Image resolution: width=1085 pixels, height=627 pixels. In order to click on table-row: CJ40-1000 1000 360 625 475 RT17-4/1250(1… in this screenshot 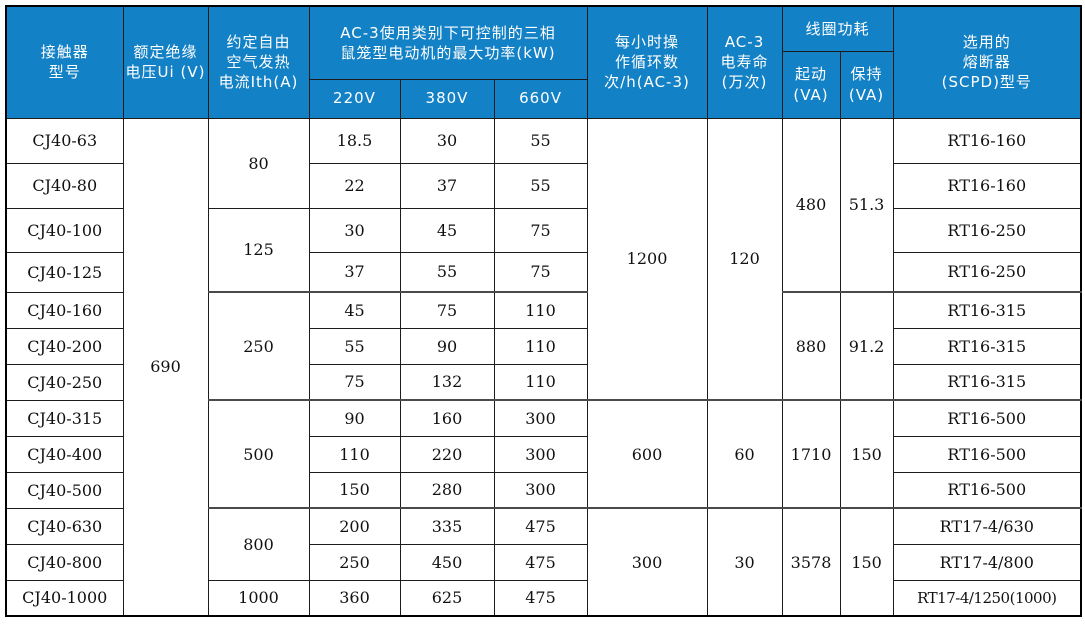, I will do `click(543, 598)`.